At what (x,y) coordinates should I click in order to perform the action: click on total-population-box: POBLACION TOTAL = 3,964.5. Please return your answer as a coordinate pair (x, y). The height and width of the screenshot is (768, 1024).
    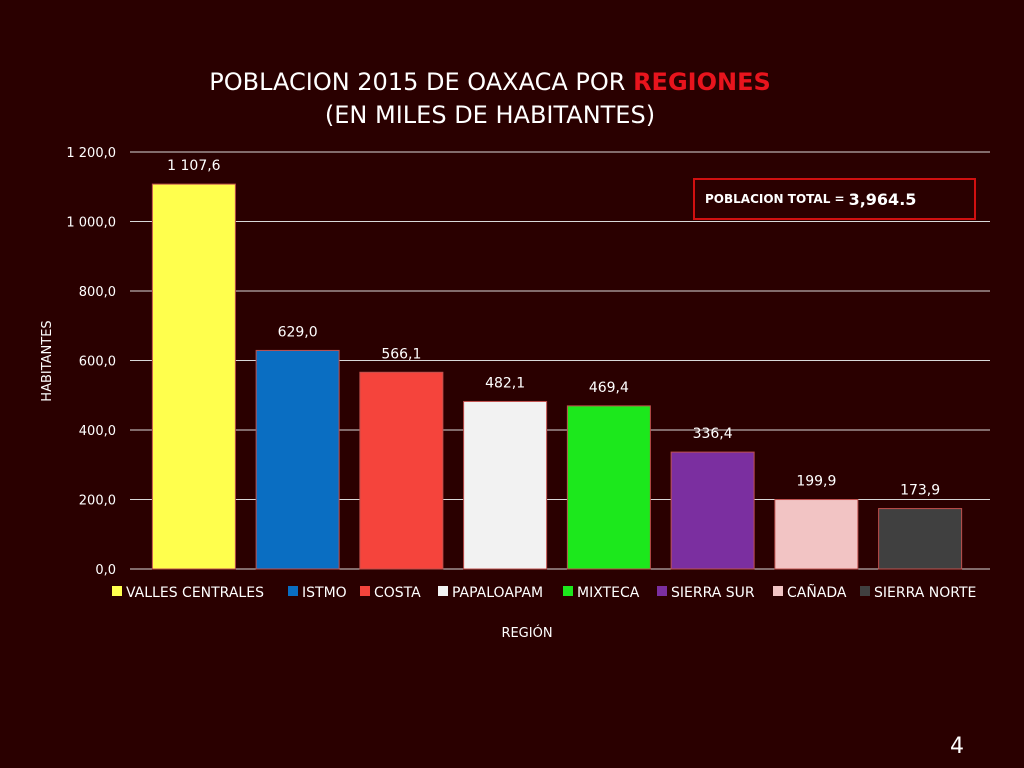
    Looking at the image, I should click on (834, 199).